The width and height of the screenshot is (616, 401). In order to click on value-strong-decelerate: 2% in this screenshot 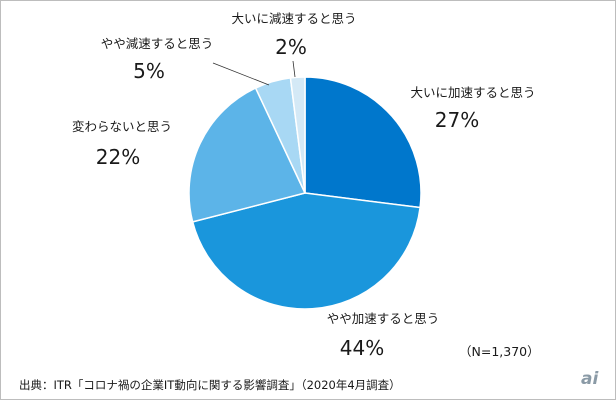, I will do `click(291, 47)`.